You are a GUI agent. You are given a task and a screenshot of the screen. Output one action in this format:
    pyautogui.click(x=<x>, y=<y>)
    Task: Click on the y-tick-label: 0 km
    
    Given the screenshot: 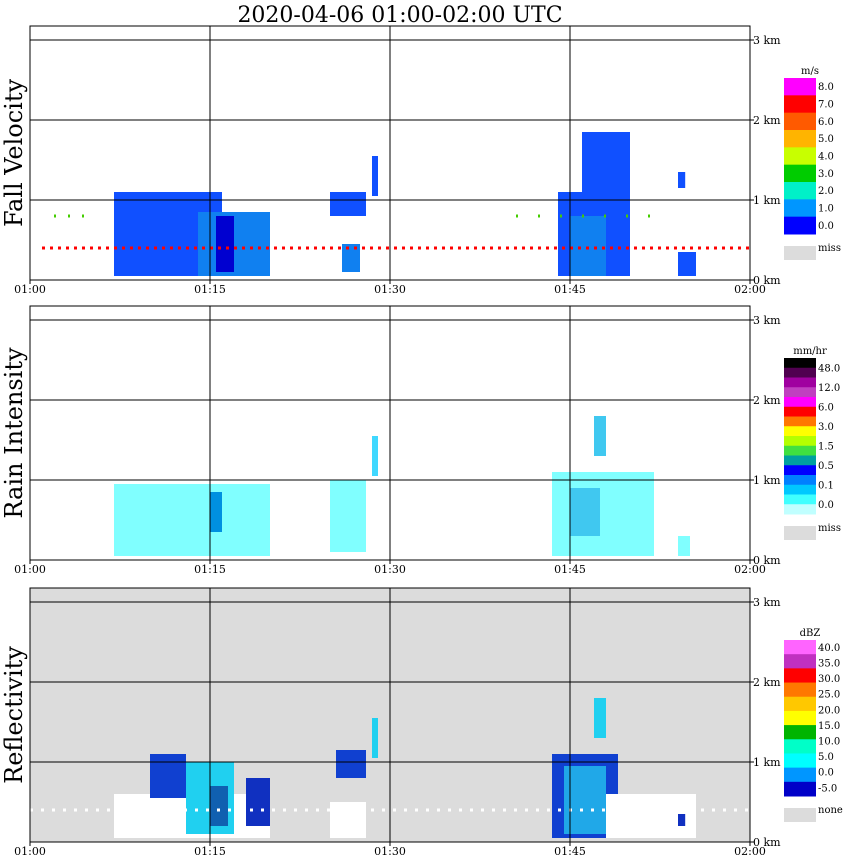 What is the action you would take?
    pyautogui.click(x=767, y=280)
    